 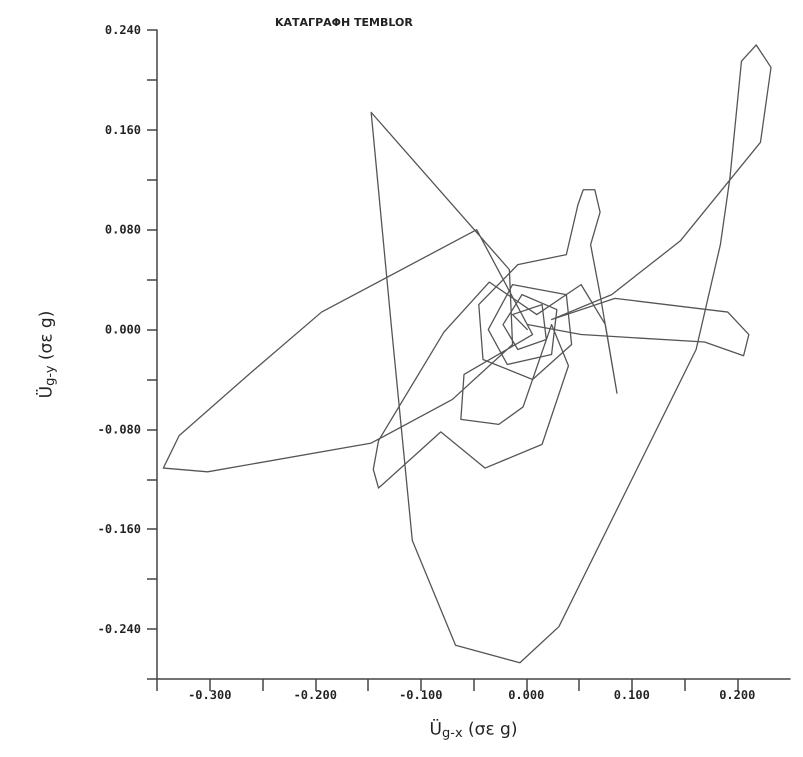 What do you see at coordinates (122, 30) in the screenshot?
I see `y-tick-label: 0.240` at bounding box center [122, 30].